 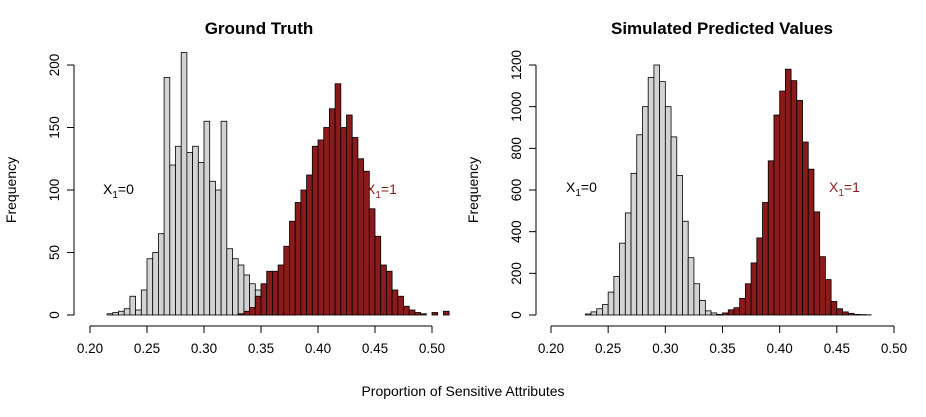 I want to click on y-tick-label: 400, so click(x=516, y=231).